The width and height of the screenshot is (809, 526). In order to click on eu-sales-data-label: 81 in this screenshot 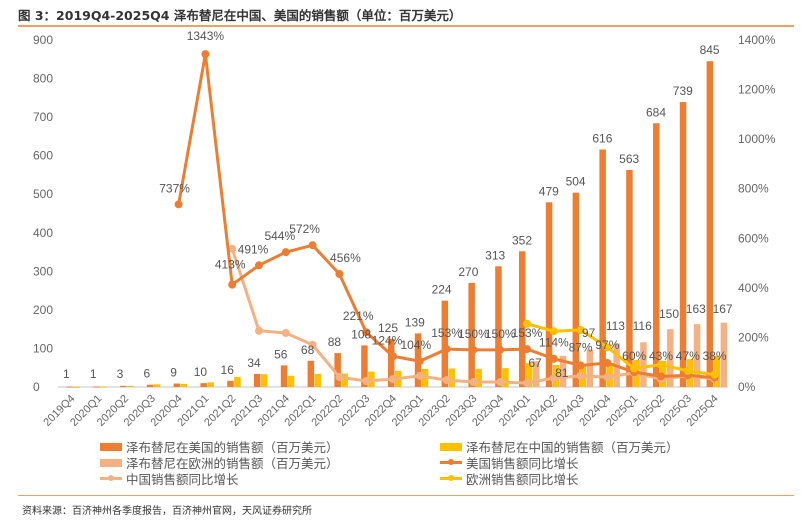, I will do `click(562, 373)`.